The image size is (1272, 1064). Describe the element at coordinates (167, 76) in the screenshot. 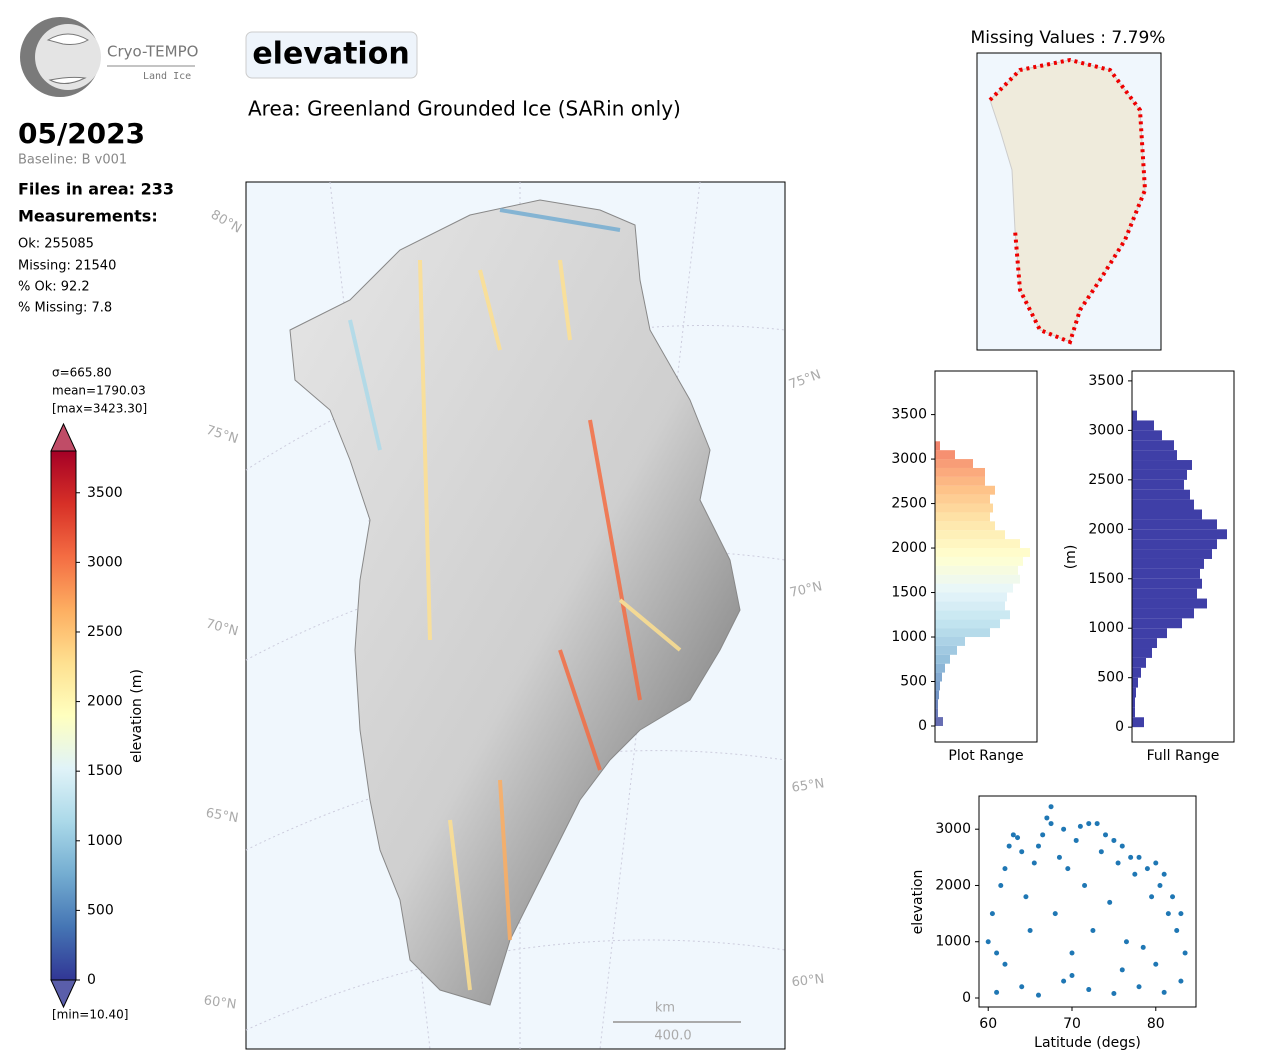

I see `logo-subtitle: Land Ice` at that location.